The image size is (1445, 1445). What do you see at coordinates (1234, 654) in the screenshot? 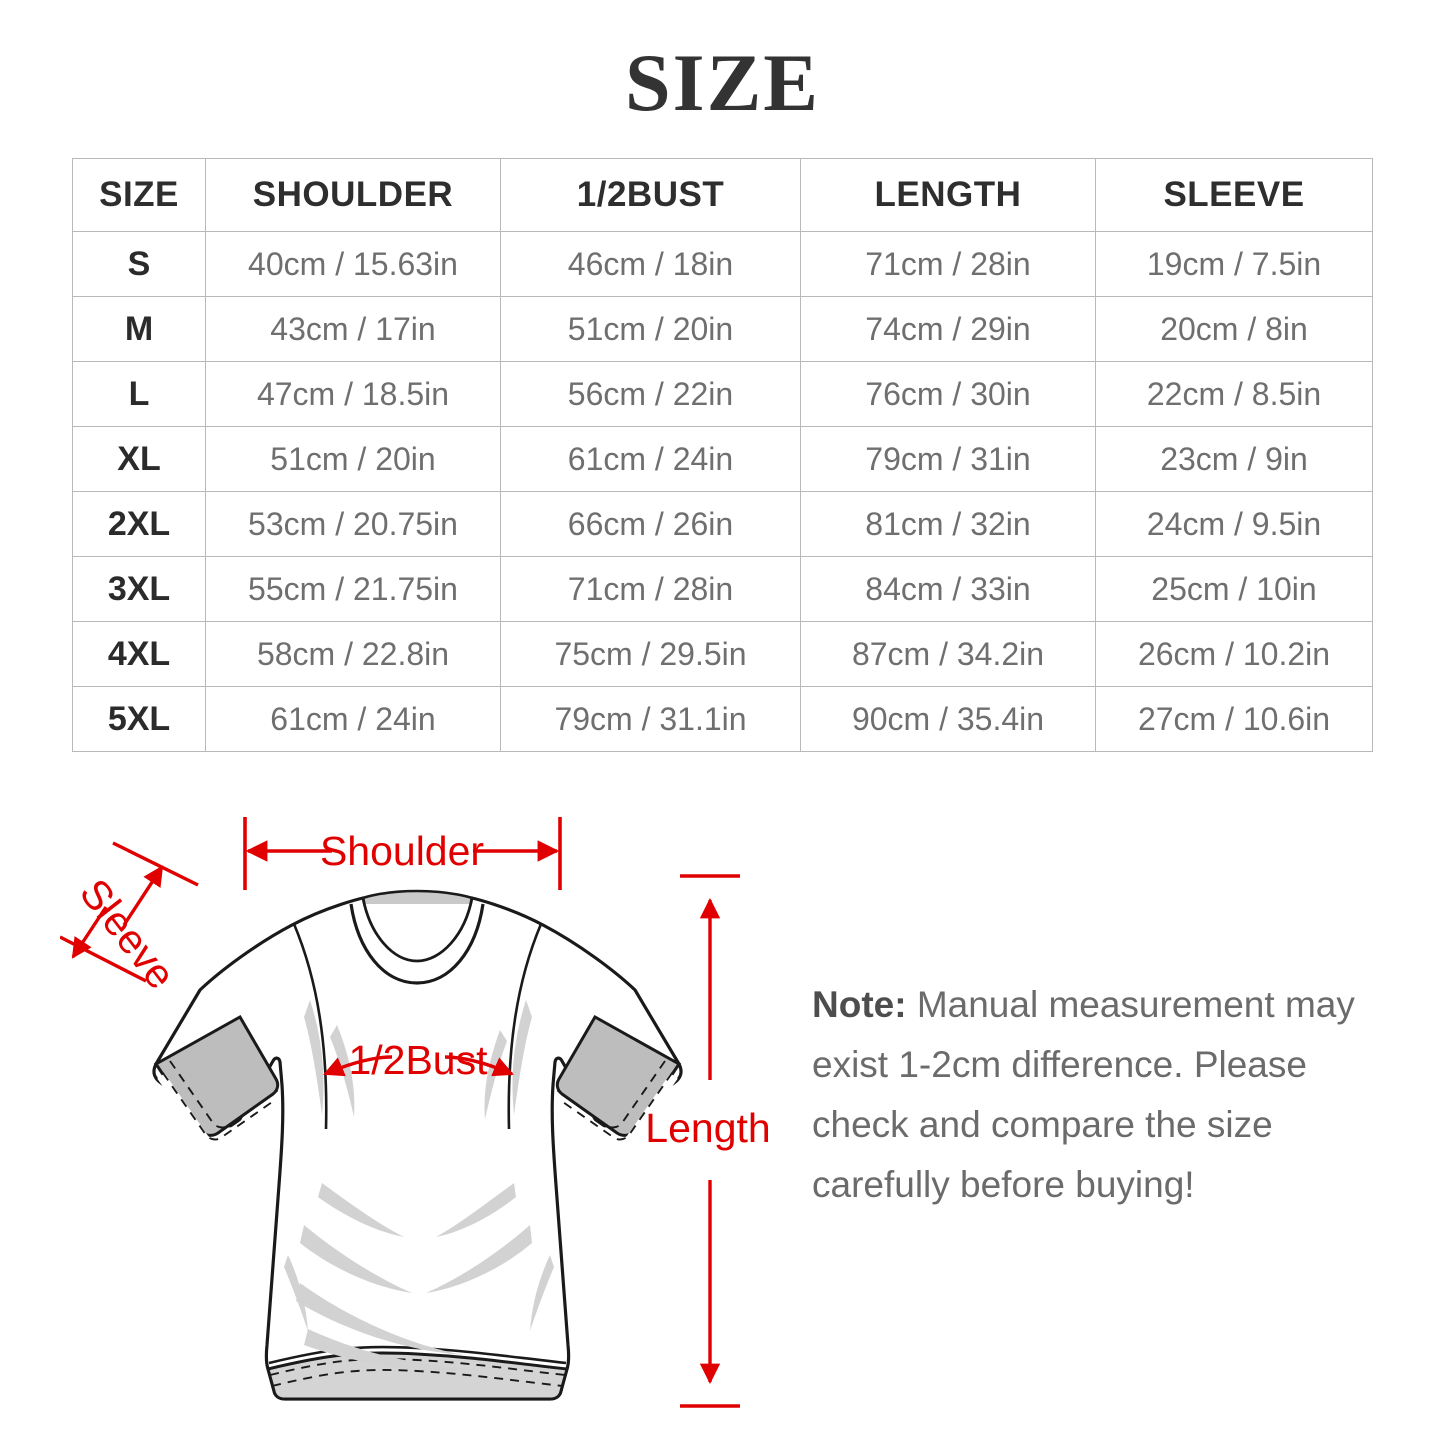
I see `cell-sleeve: 26cm / 10.2in` at bounding box center [1234, 654].